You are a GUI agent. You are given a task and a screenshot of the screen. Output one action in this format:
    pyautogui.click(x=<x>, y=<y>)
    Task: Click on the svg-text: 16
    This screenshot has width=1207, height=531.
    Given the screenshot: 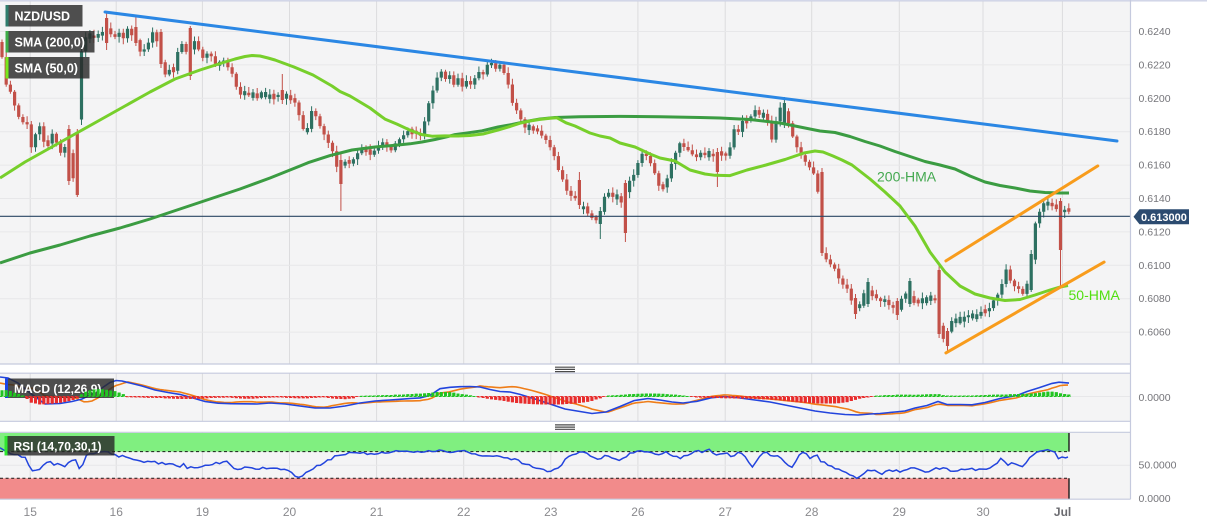 What is the action you would take?
    pyautogui.click(x=117, y=512)
    